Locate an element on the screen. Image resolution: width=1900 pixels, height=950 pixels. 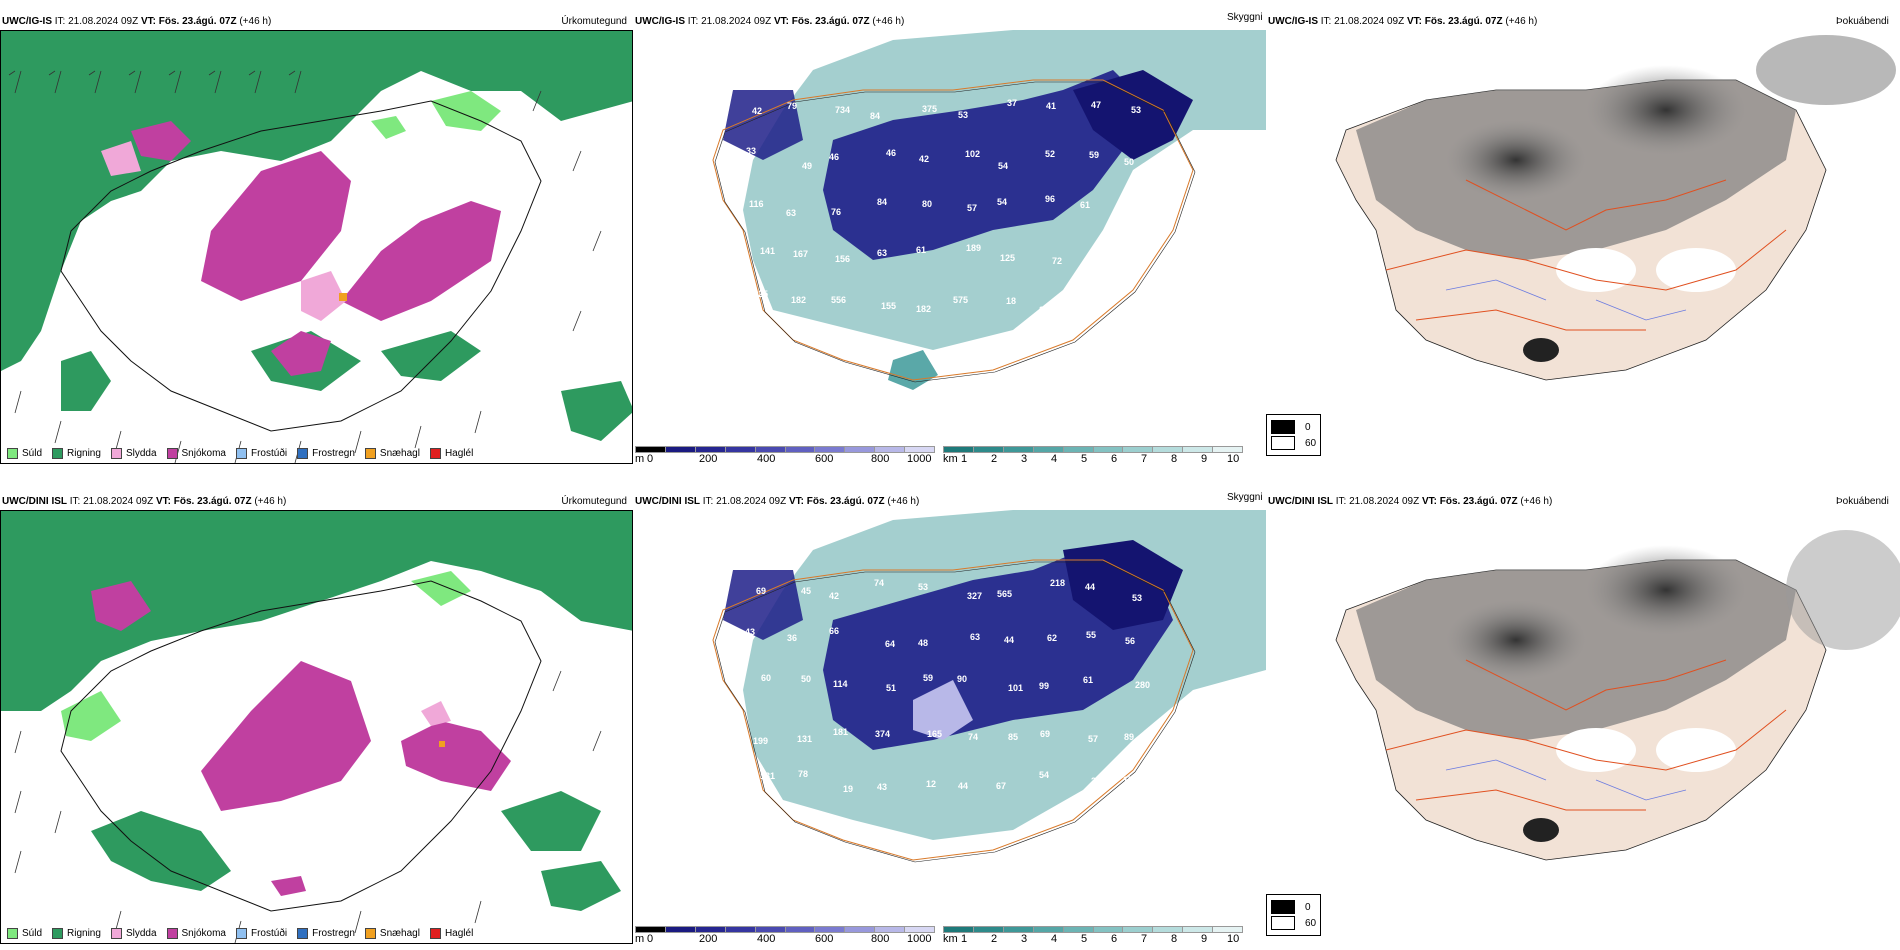
visibility-value-label: 11 is located at coordinates (1137, 302).